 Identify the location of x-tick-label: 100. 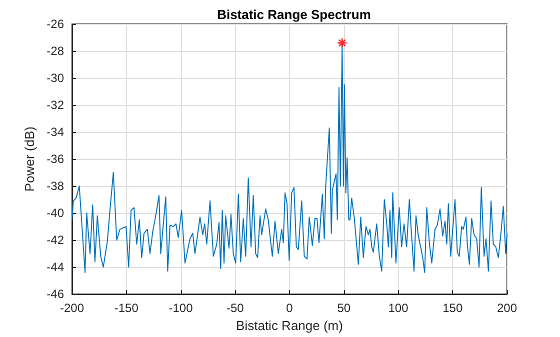
(398, 308).